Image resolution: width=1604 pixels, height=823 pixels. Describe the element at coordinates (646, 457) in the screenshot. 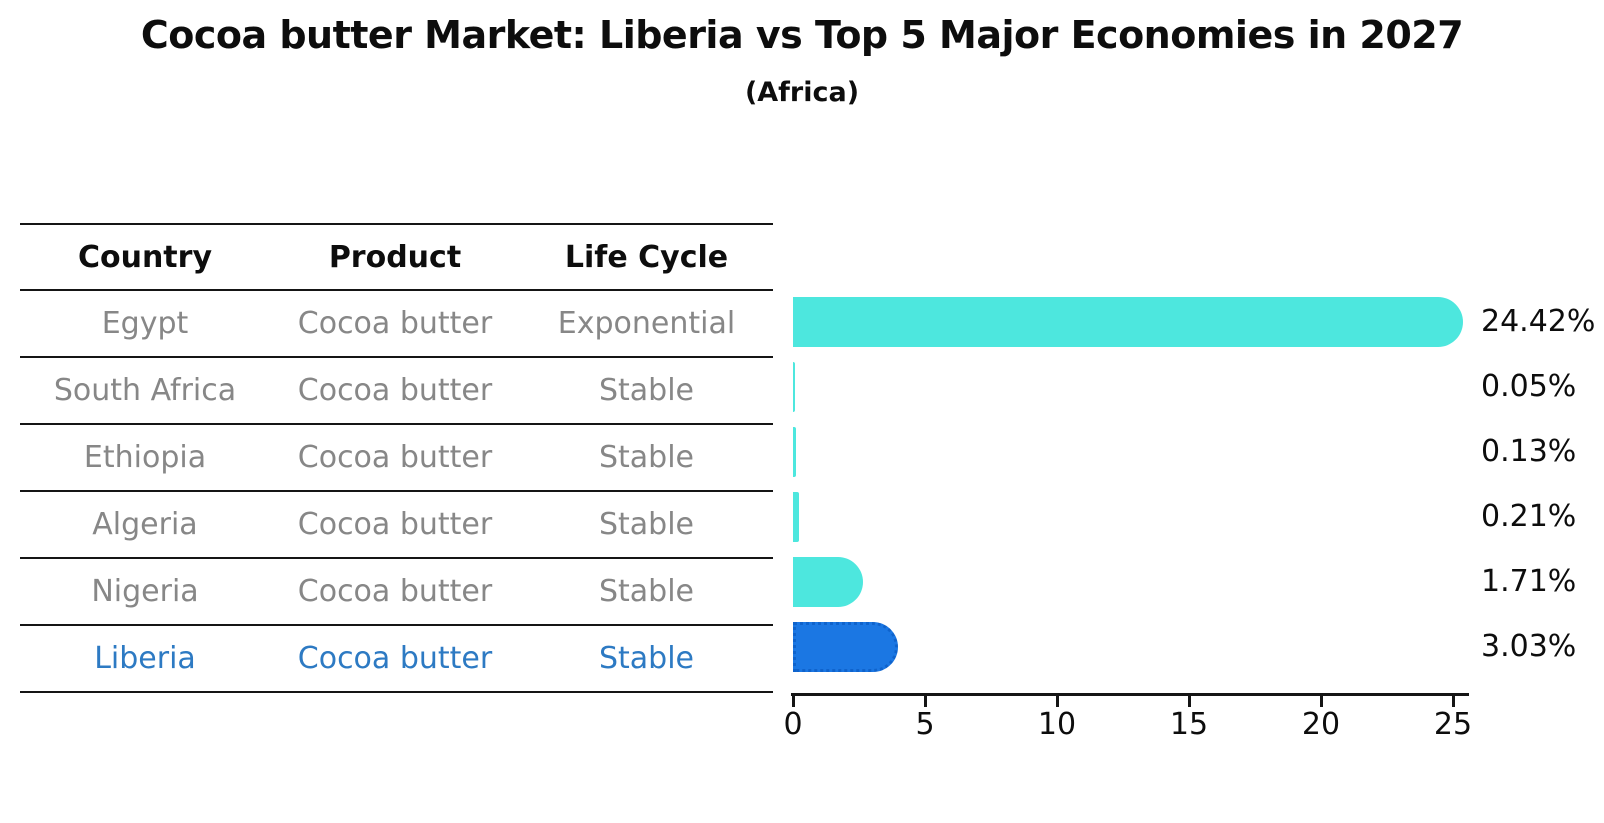

I see `table-cell-life_cycle-ethiopia: Stable` at that location.